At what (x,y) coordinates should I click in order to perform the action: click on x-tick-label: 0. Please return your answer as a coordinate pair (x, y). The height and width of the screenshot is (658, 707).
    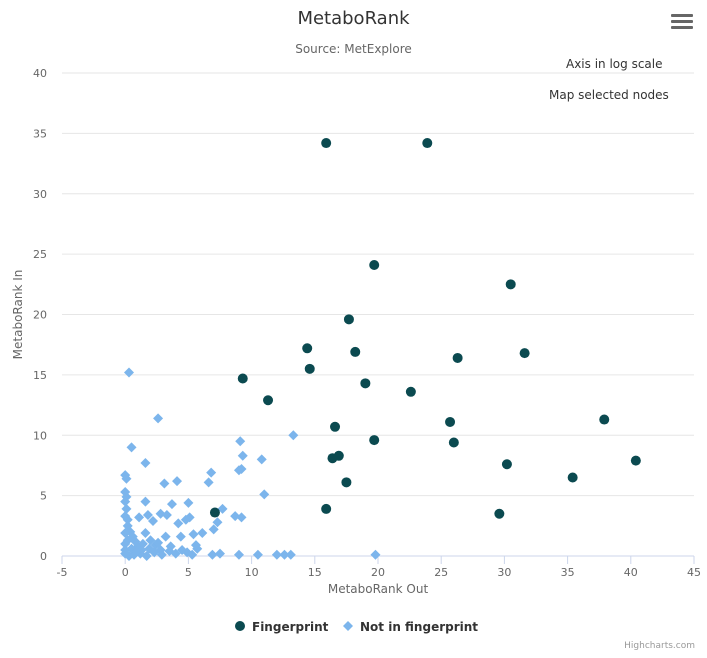
    Looking at the image, I should click on (125, 572).